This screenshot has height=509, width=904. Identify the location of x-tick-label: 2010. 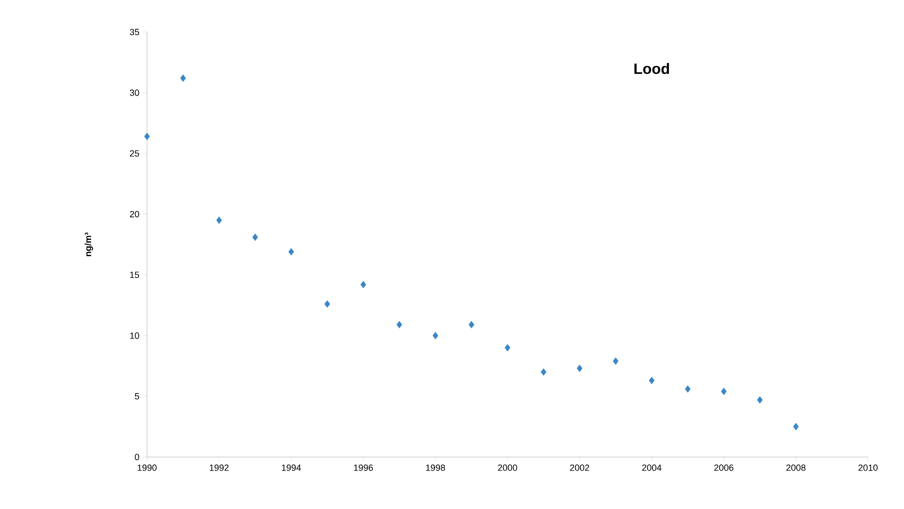
(868, 467).